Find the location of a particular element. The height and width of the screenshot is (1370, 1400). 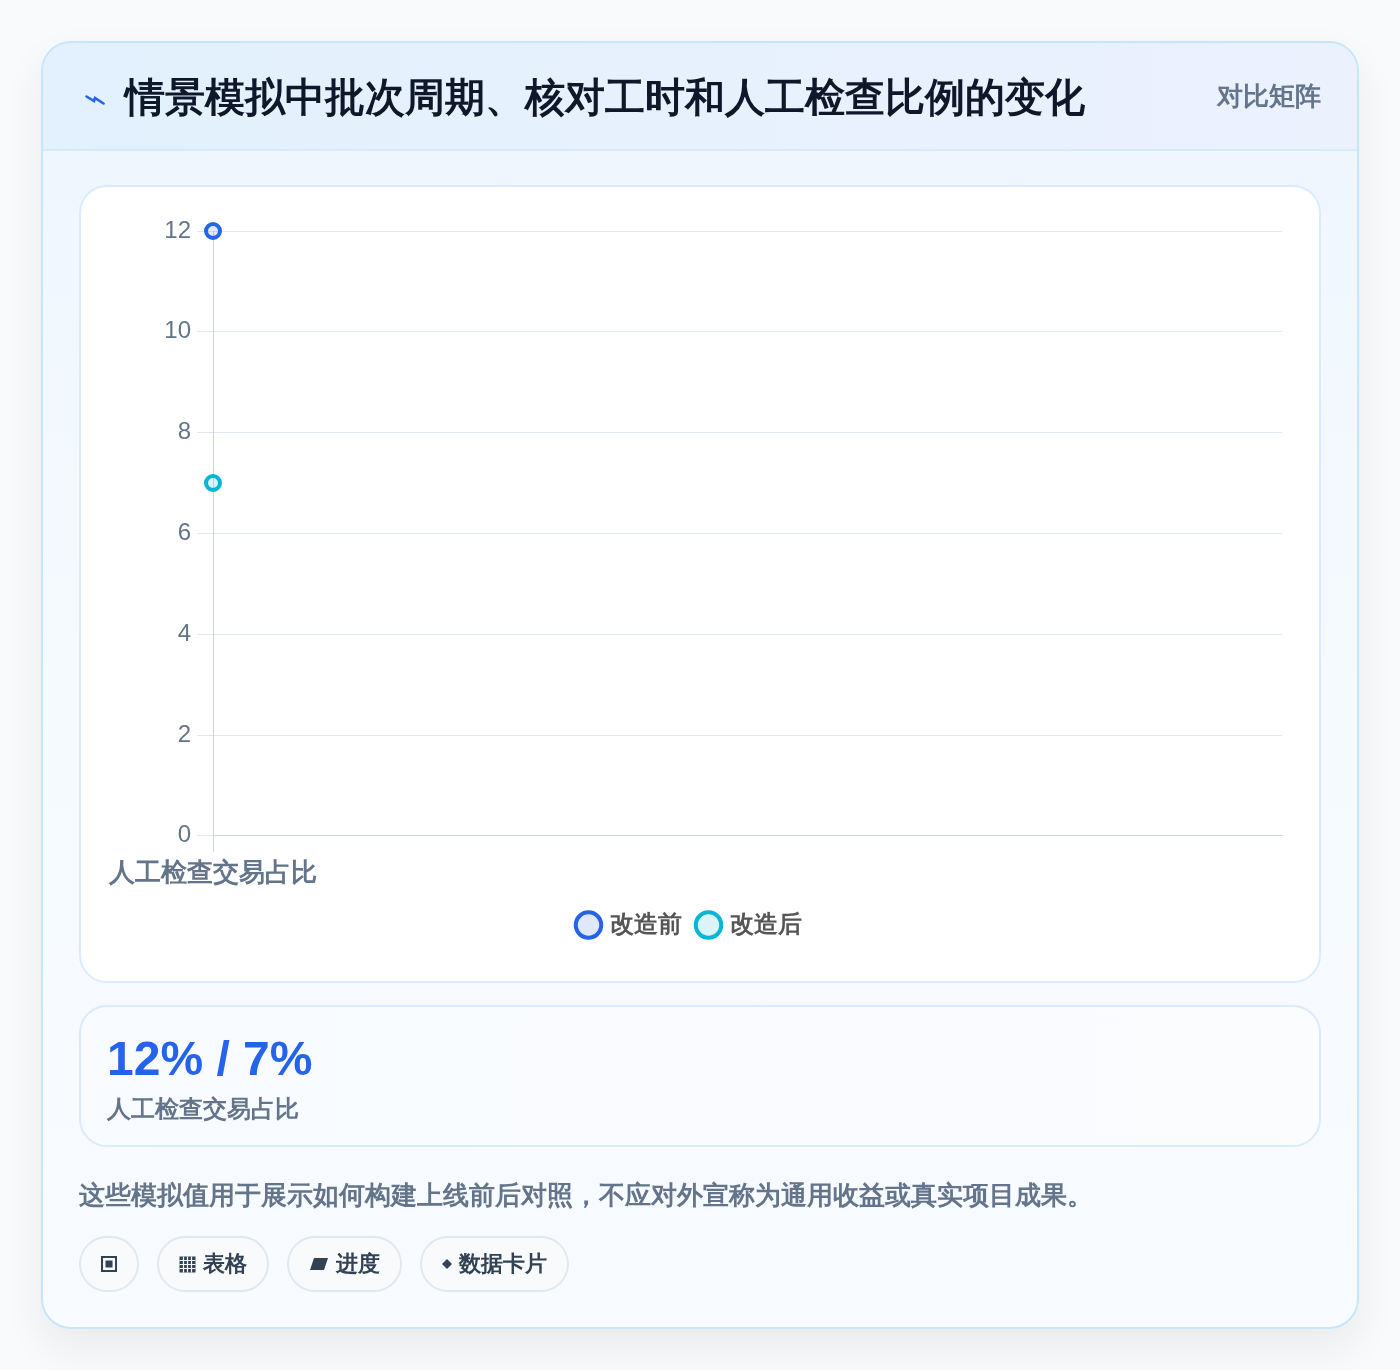

y-tick-label: 4 is located at coordinates (184, 632).